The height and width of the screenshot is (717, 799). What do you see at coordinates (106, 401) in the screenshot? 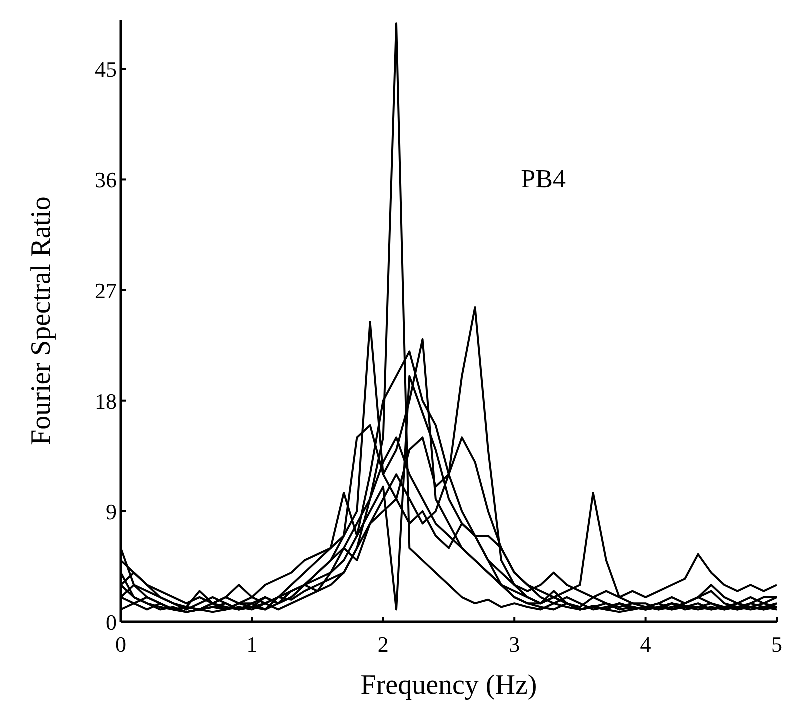
I see `y-tick-label: 18` at bounding box center [106, 401].